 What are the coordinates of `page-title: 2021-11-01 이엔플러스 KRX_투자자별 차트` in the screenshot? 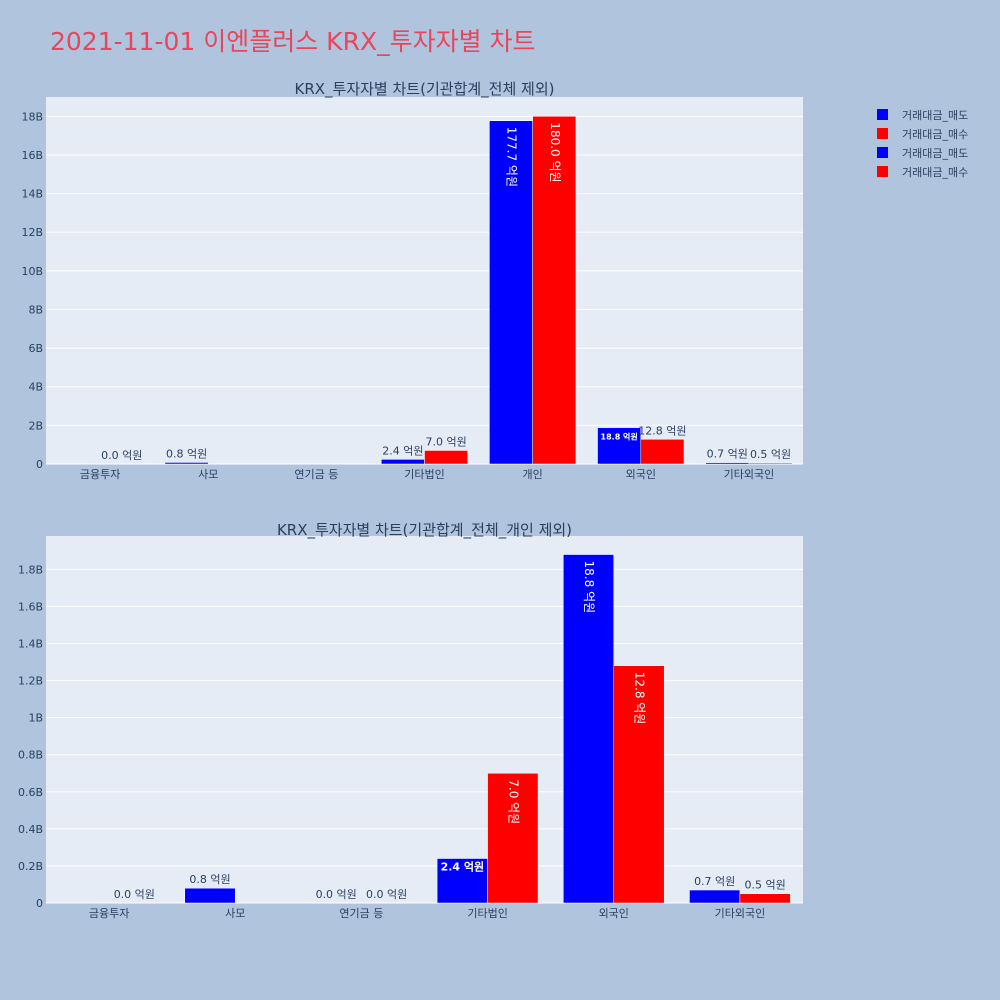 It's located at (293, 41).